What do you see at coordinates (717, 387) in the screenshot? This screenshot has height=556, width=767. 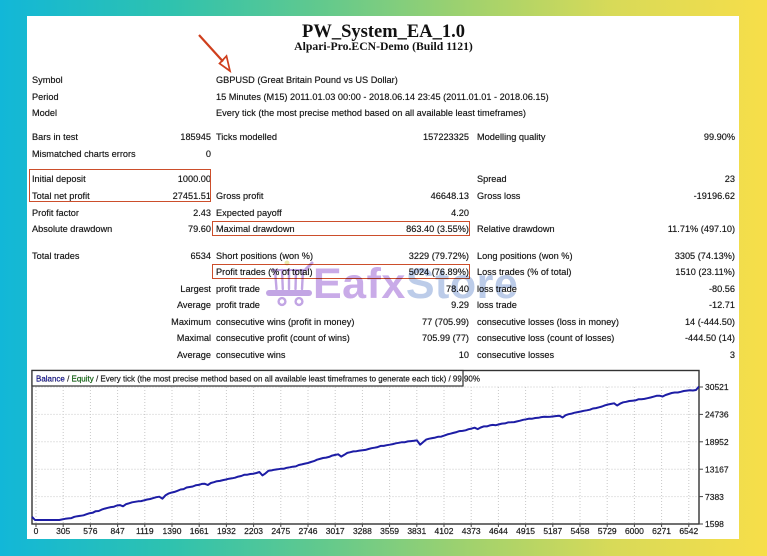 I see `svg-text: 30521` at bounding box center [717, 387].